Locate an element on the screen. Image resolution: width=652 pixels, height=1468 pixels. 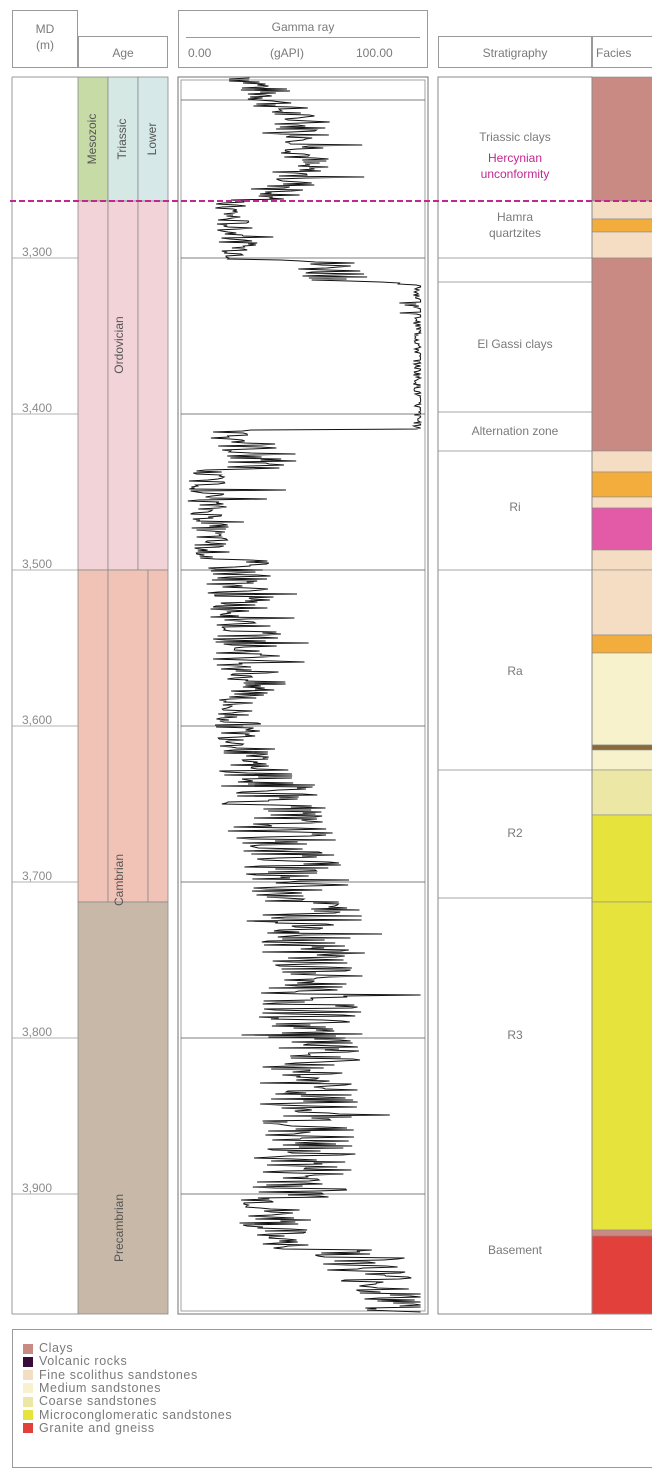
legend-item: Fine scolithus sandstones is located at coordinates (110, 1374).